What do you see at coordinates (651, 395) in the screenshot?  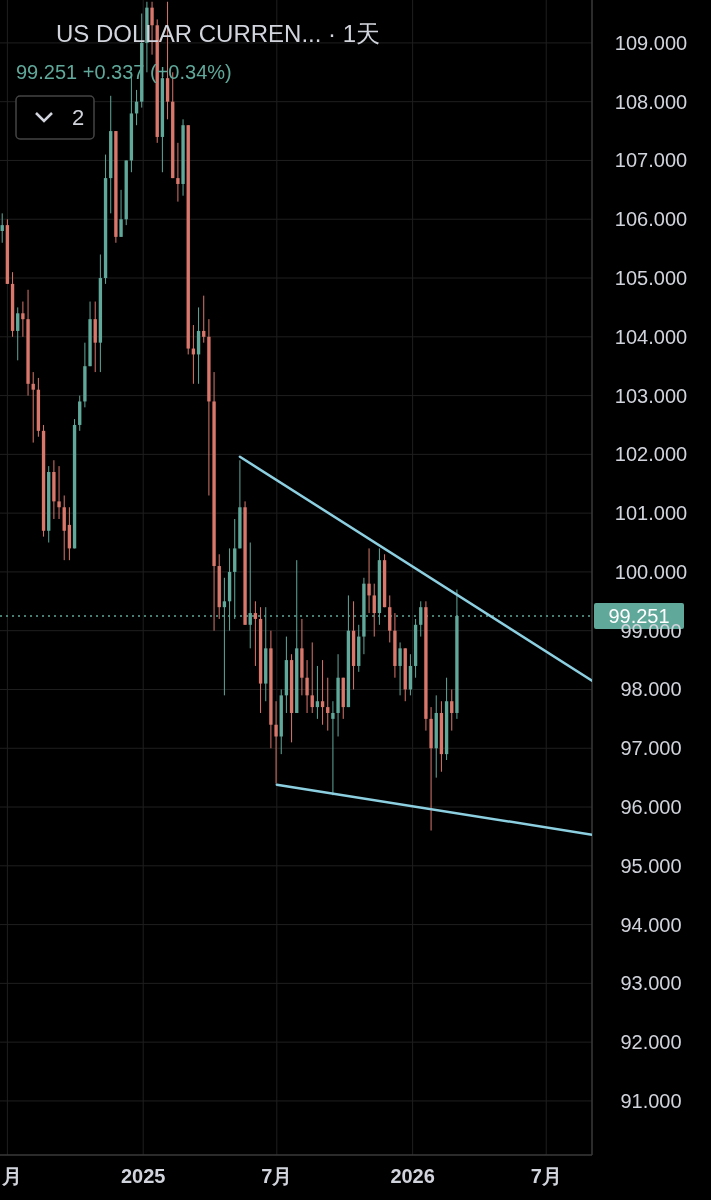 I see `y-tick-label: 103.000` at bounding box center [651, 395].